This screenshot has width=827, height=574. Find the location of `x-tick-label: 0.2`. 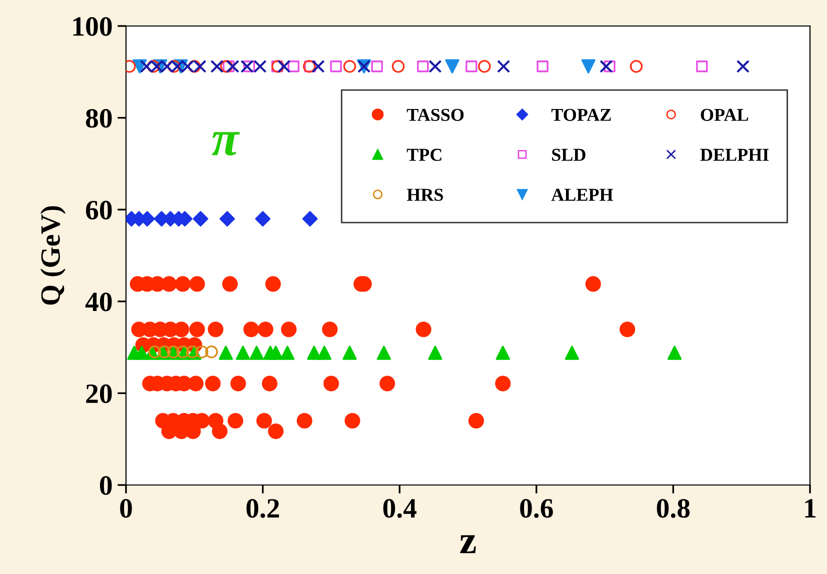

x-tick-label: 0.2 is located at coordinates (262, 508).